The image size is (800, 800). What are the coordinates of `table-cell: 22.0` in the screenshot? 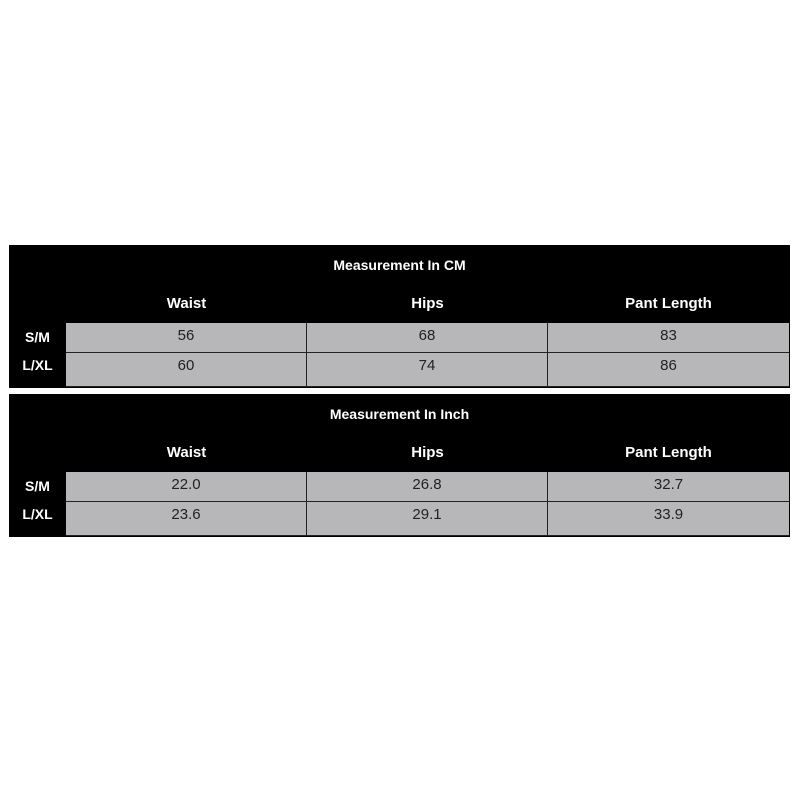 It's located at (186, 487).